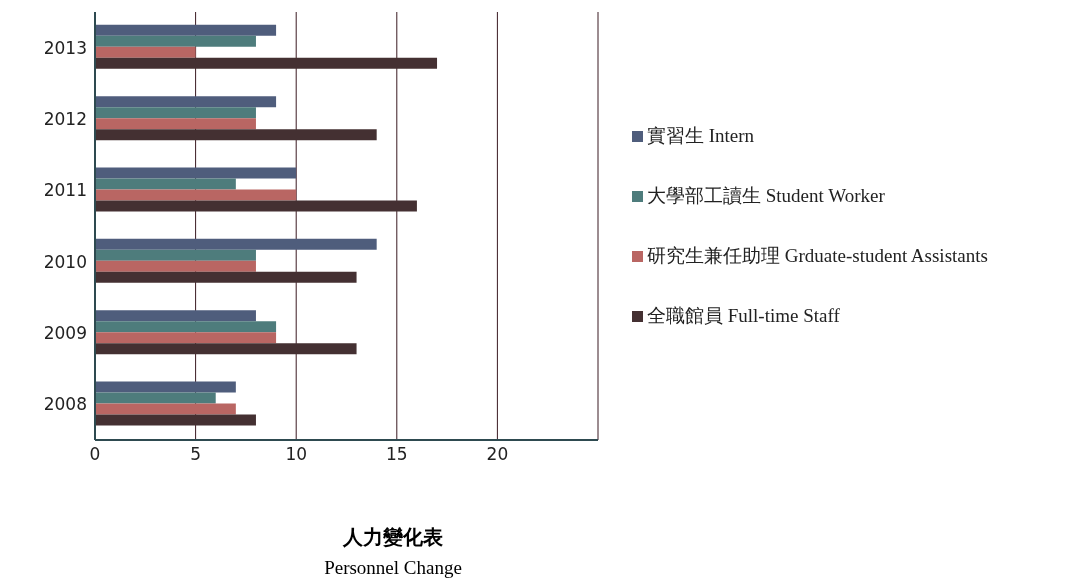 The image size is (1073, 580). What do you see at coordinates (393, 568) in the screenshot?
I see `text: Personnel Change` at bounding box center [393, 568].